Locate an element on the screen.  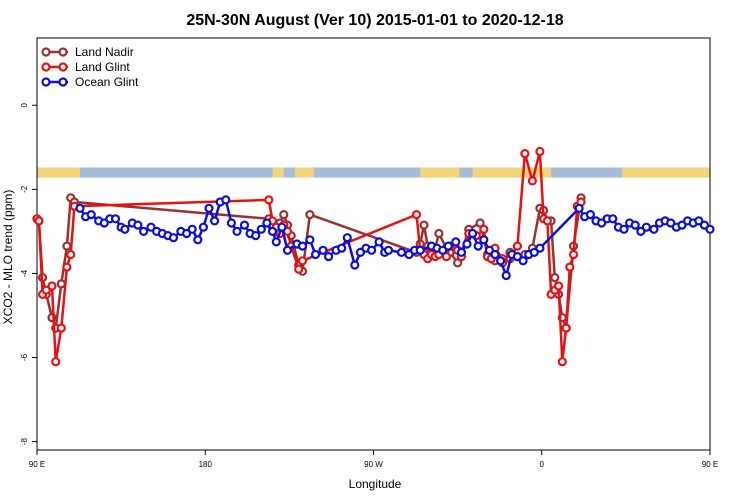
x-tick-label: 90 W is located at coordinates (373, 464).